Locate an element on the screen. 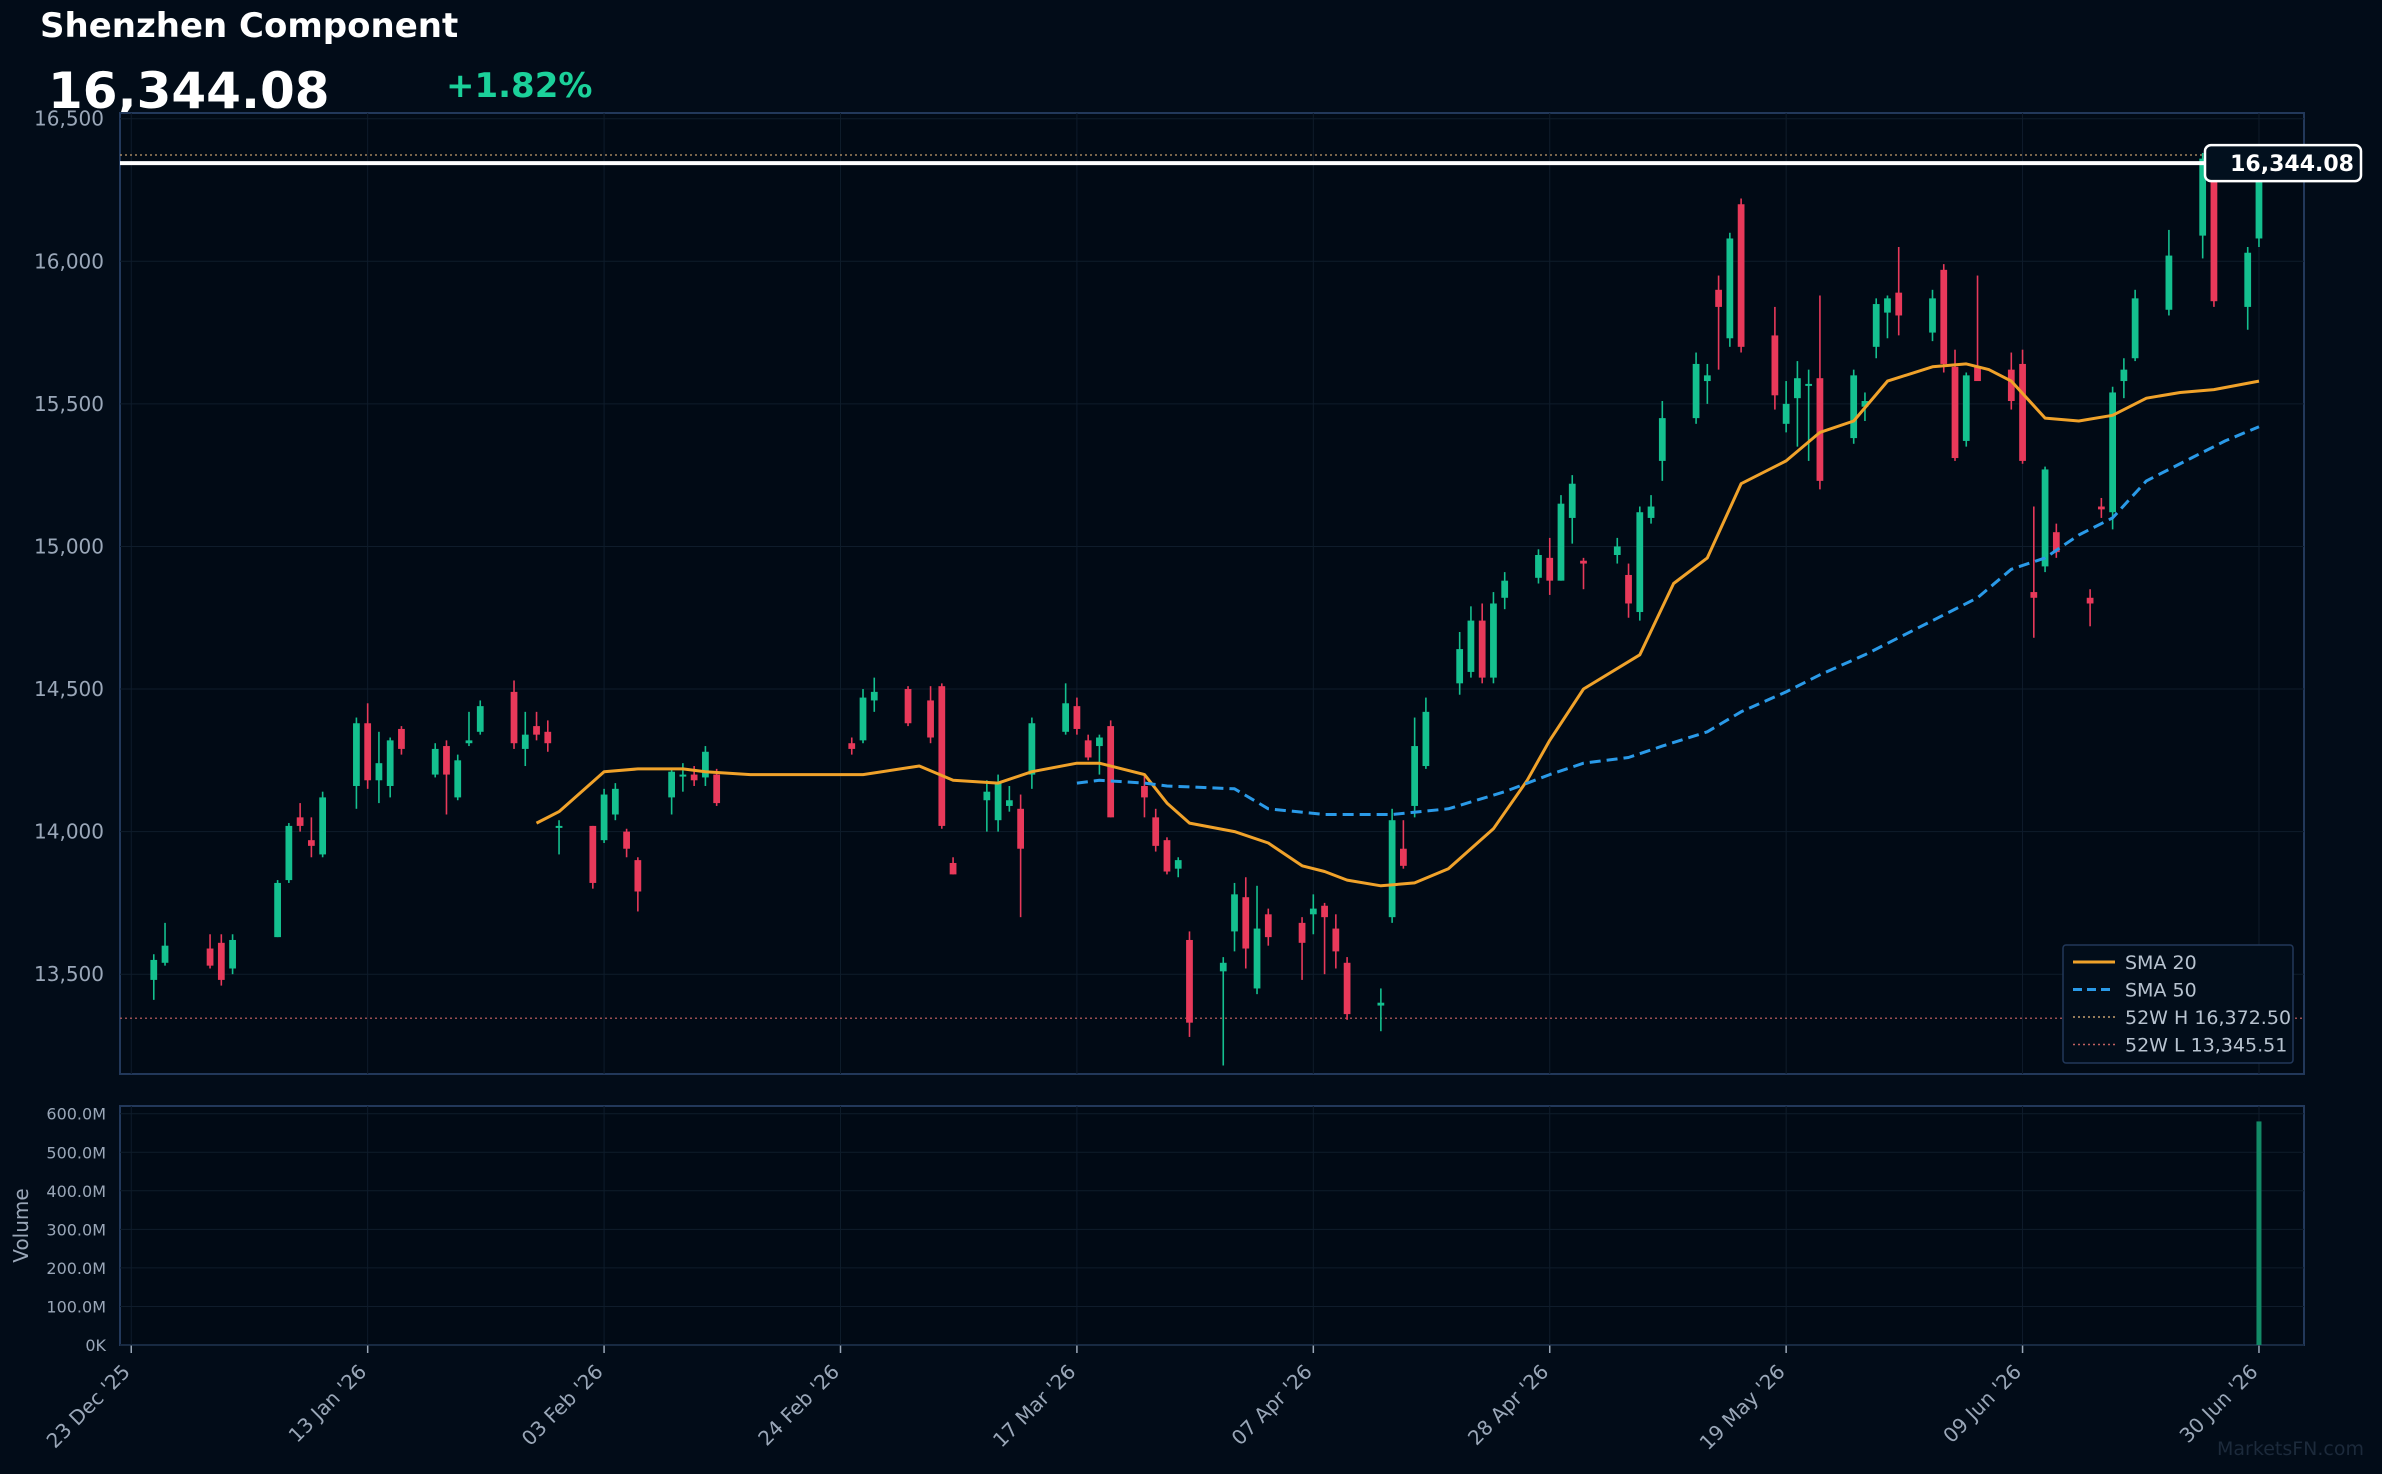  volume-axis-label: Volume is located at coordinates (21, 1225).